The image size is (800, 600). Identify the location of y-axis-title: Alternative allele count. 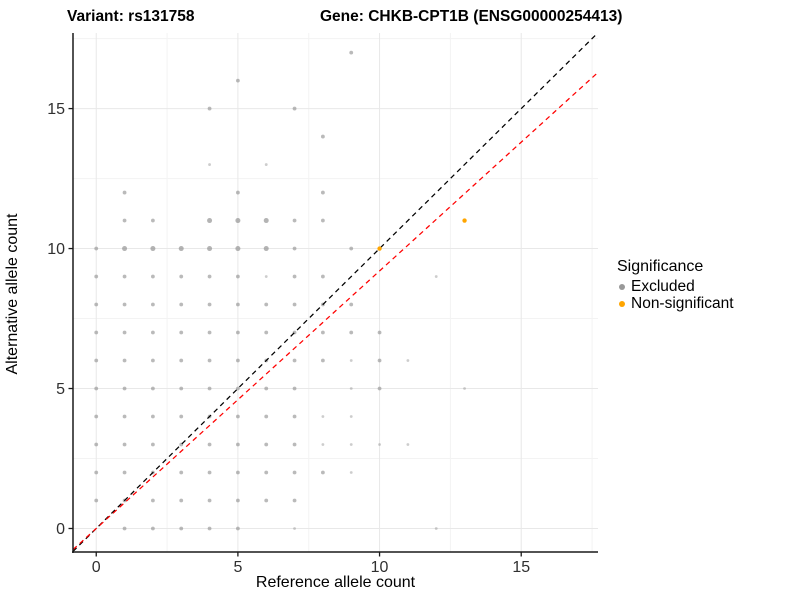
(12, 294).